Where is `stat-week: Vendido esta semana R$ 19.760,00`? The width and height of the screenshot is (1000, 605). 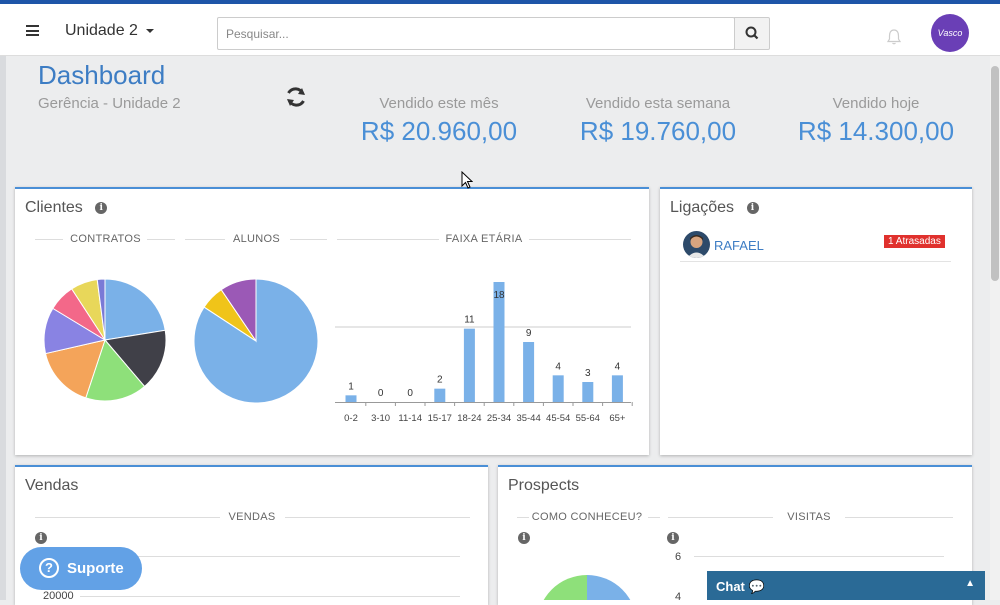
stat-week: Vendido esta semana R$ 19.760,00 is located at coordinates (658, 121).